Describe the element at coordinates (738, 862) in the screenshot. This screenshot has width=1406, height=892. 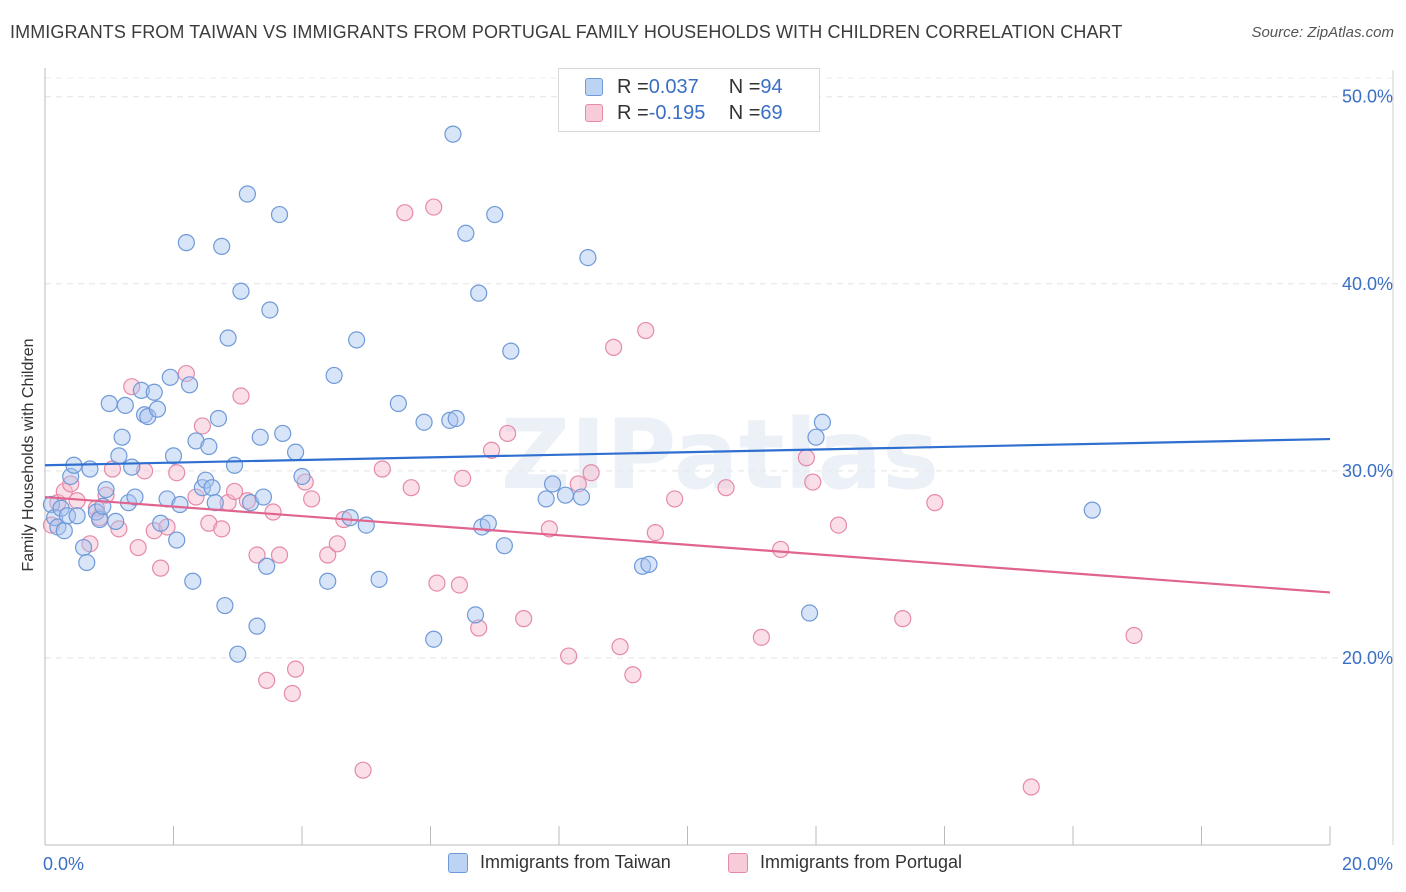
I see `portugal-legend-swatch` at that location.